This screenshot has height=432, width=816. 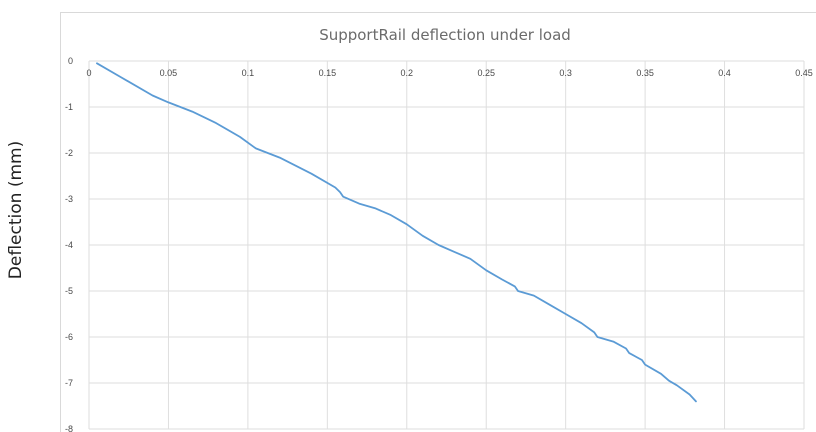 What do you see at coordinates (69, 428) in the screenshot?
I see `y-tick-label: -8` at bounding box center [69, 428].